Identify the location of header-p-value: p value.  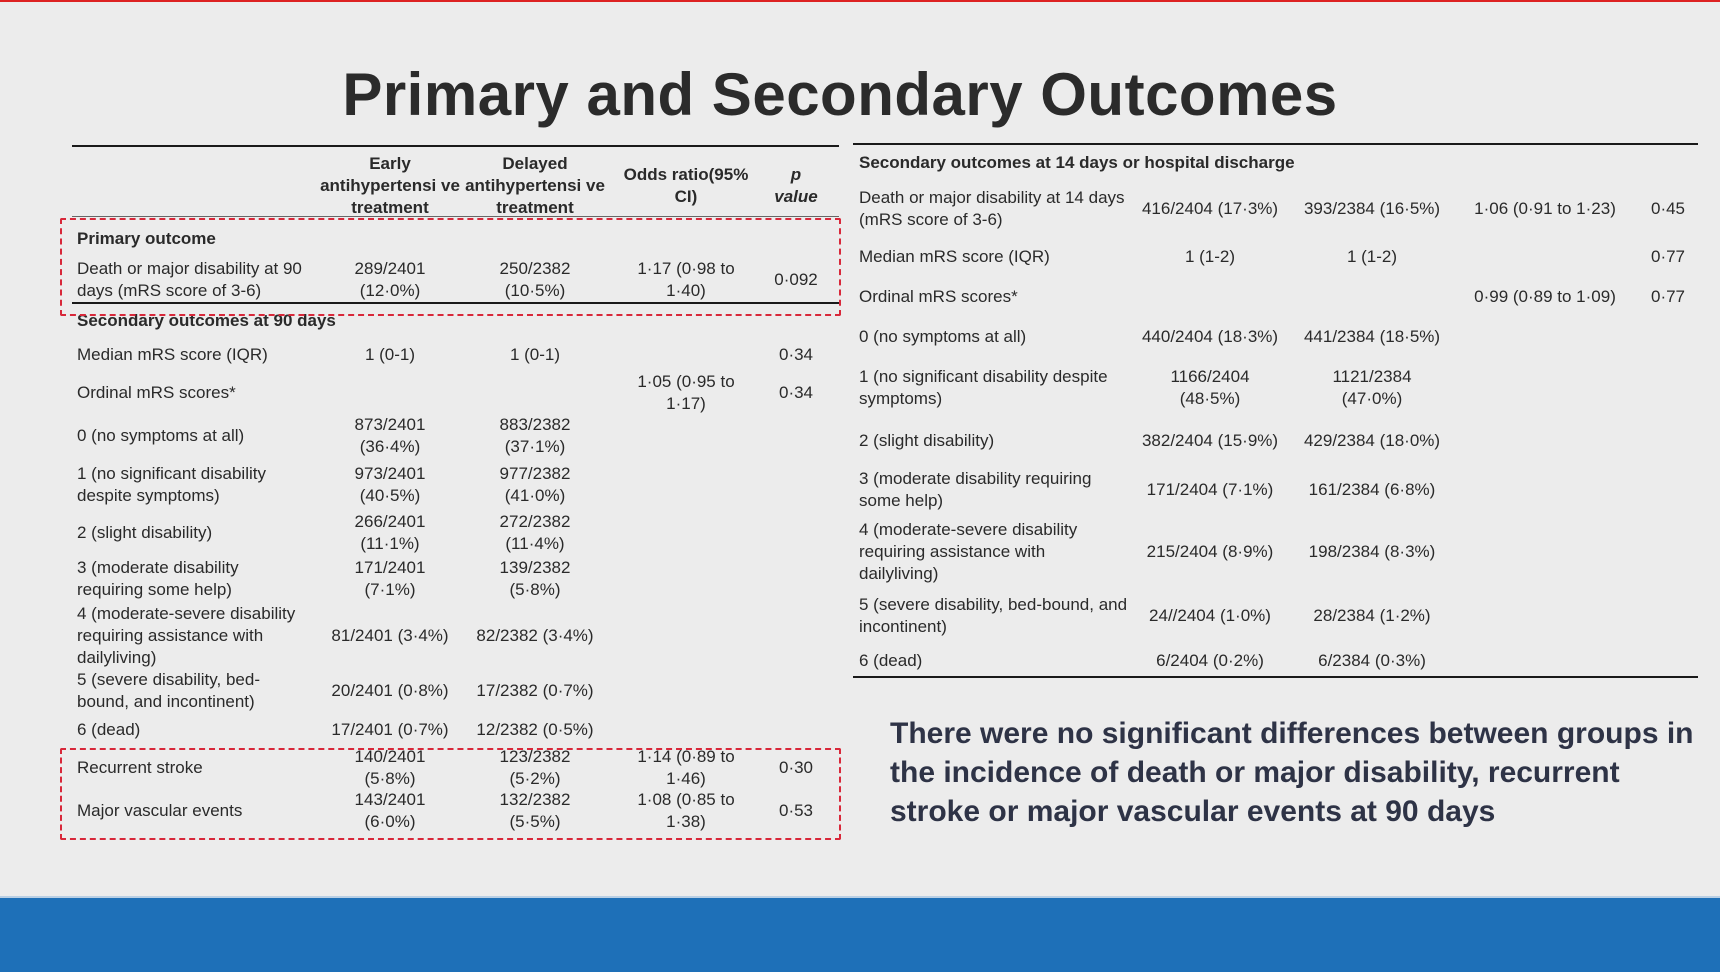
(796, 185).